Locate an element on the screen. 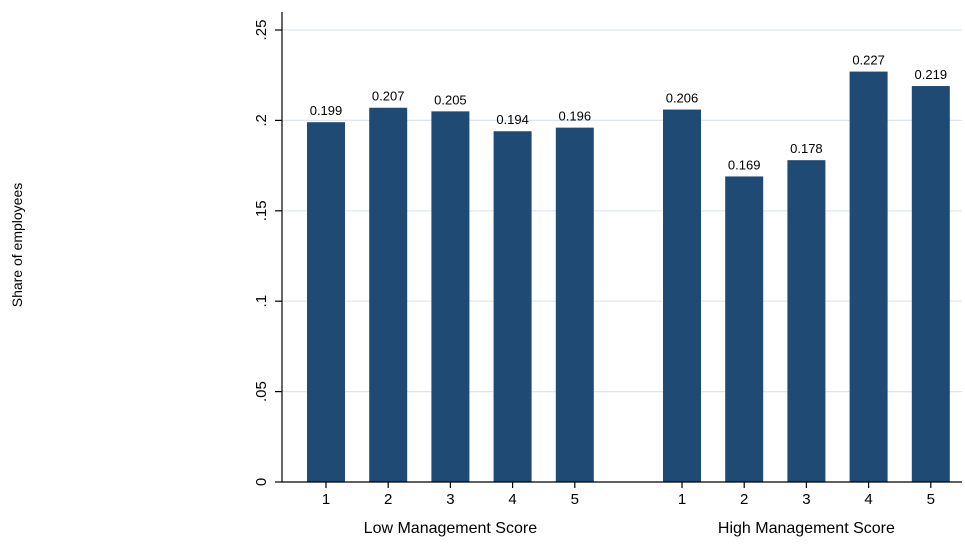  y-axis-title: Share of employees is located at coordinates (17, 245).